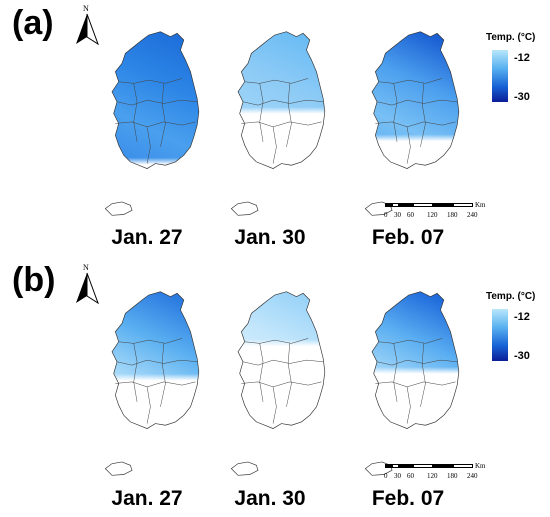  I want to click on panel-label-b: (b), so click(34, 280).